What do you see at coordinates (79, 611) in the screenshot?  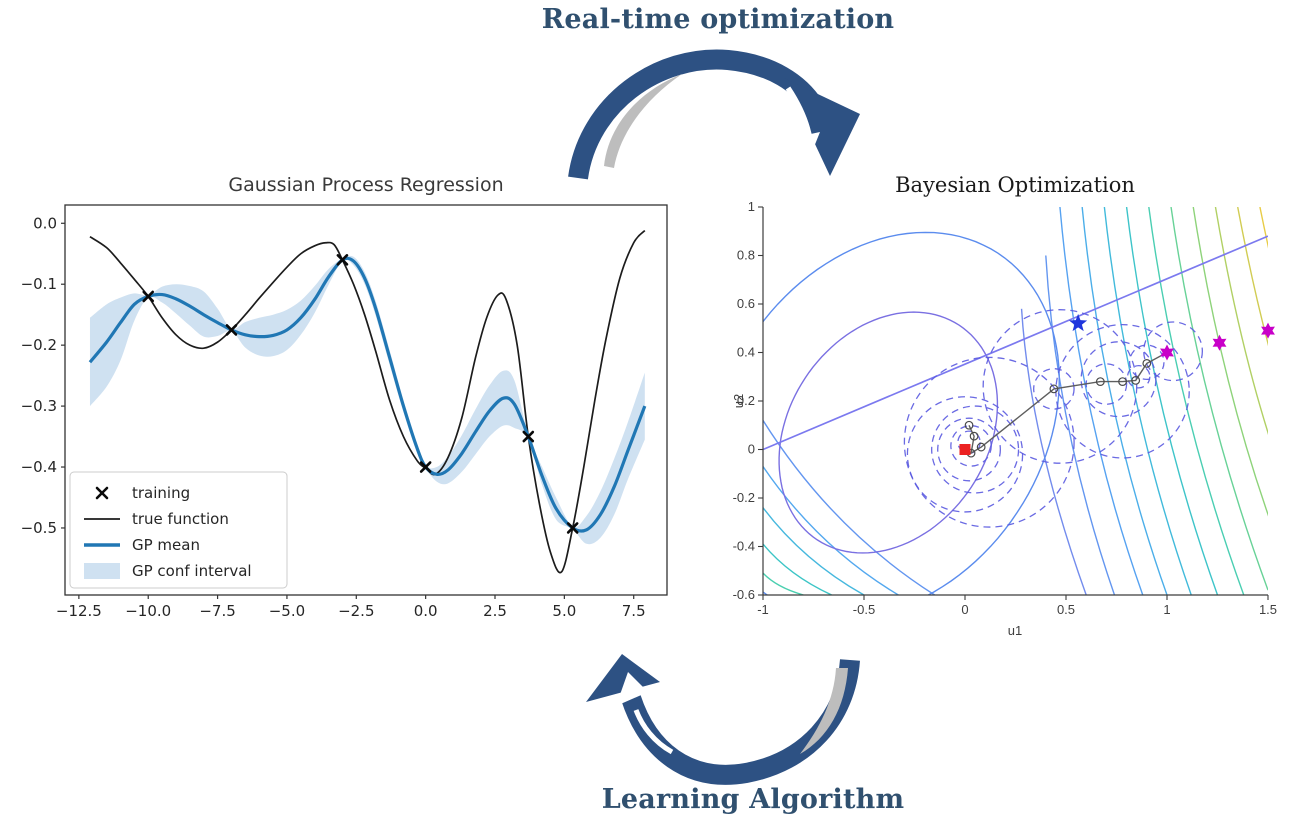 I see `gp-x-tick-label: −12.5` at bounding box center [79, 611].